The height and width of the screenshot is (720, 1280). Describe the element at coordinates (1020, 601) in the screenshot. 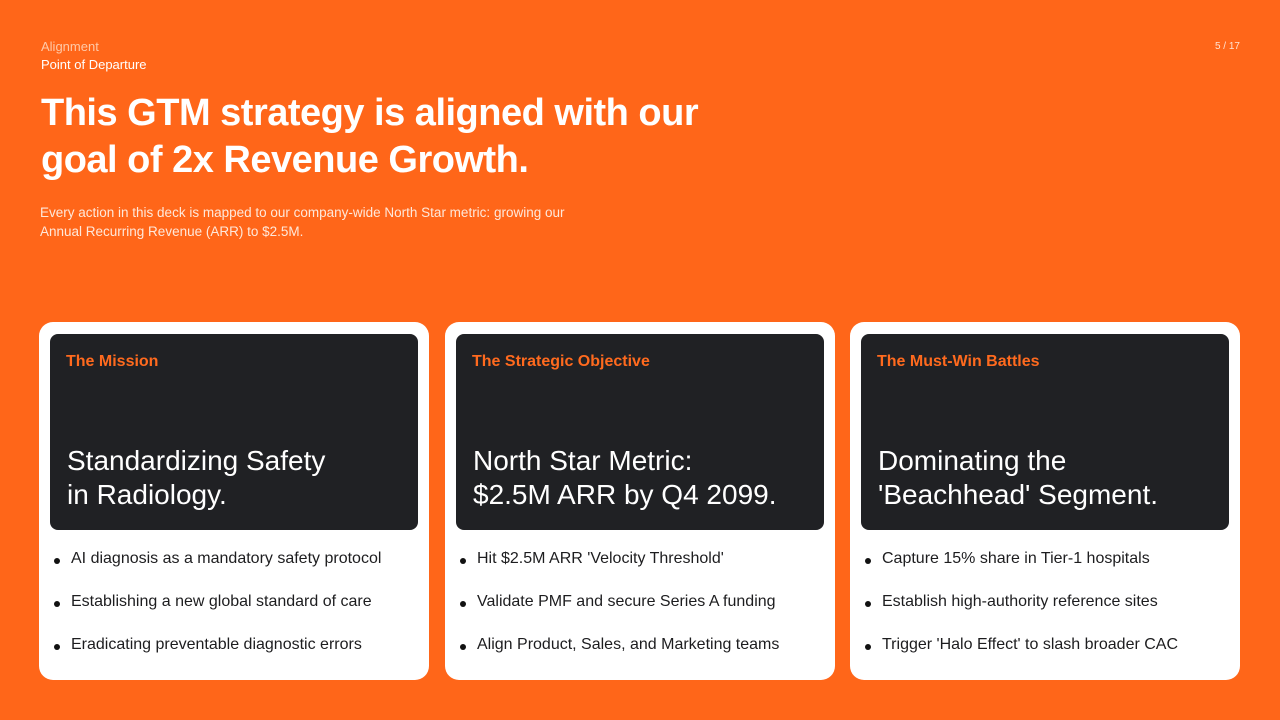

I see `list-item-text: Establish high-authority reference sites` at that location.